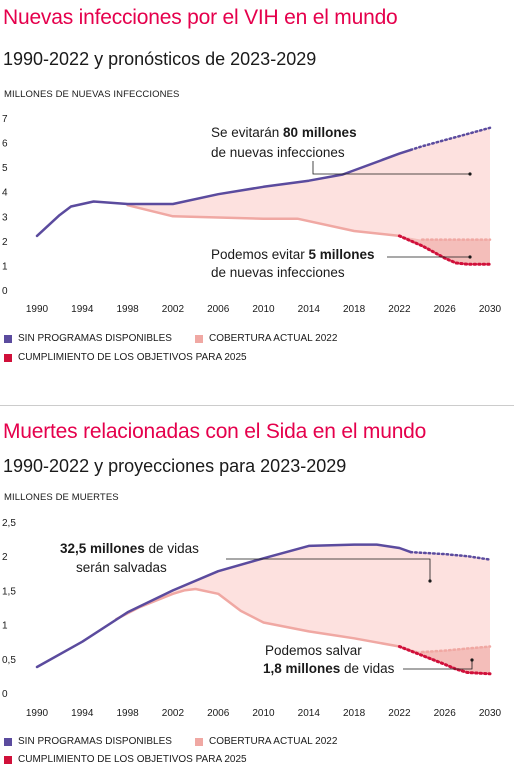 This screenshot has width=514, height=768. What do you see at coordinates (257, 405) in the screenshot?
I see `divider` at bounding box center [257, 405].